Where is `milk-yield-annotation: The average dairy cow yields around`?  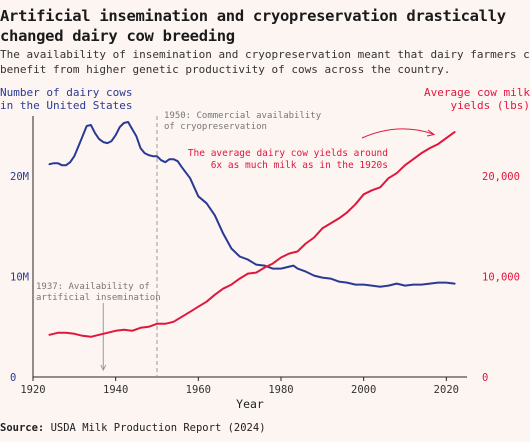
milk-yield-annotation: The average dairy cow yields around is located at coordinates (288, 153).